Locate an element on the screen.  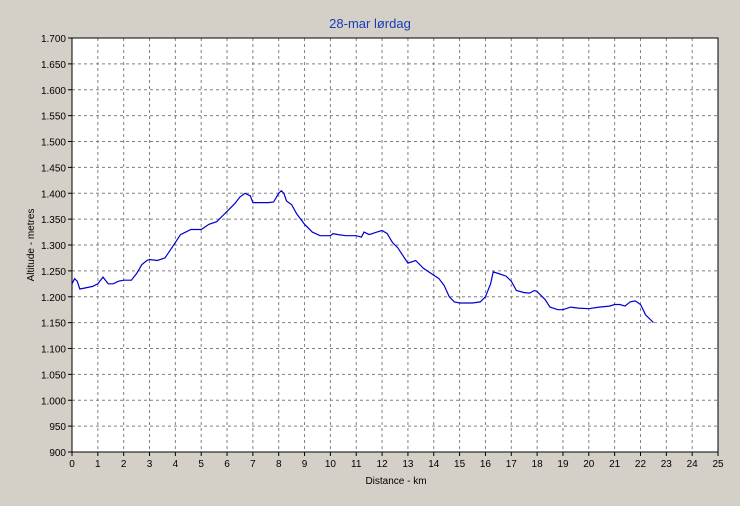
y-tick-label: 1.300 is located at coordinates (53, 246).